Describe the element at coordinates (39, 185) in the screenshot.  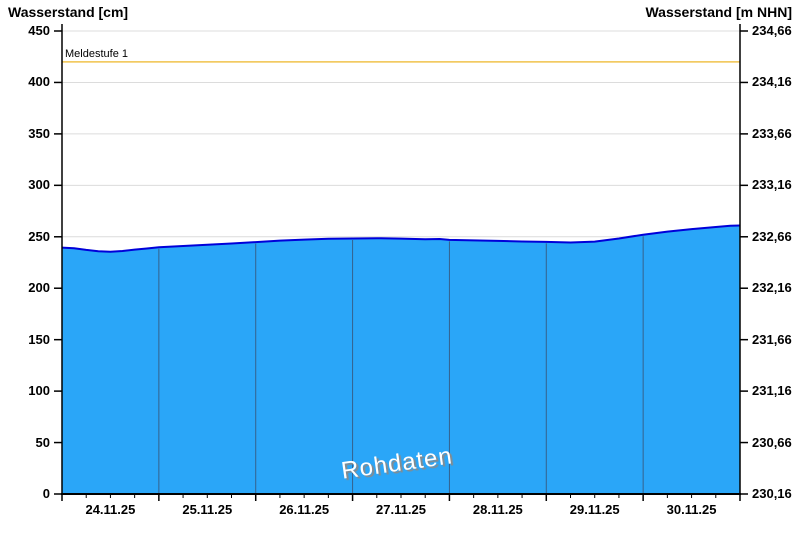
I see `left-axis-tick-label: 300` at that location.